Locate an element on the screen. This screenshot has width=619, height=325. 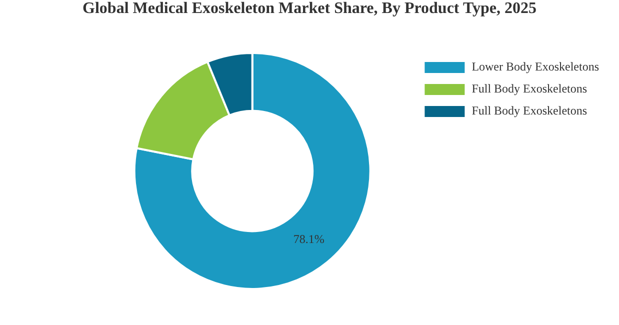
legend-label: Lower Body Exoskeletons is located at coordinates (536, 67).